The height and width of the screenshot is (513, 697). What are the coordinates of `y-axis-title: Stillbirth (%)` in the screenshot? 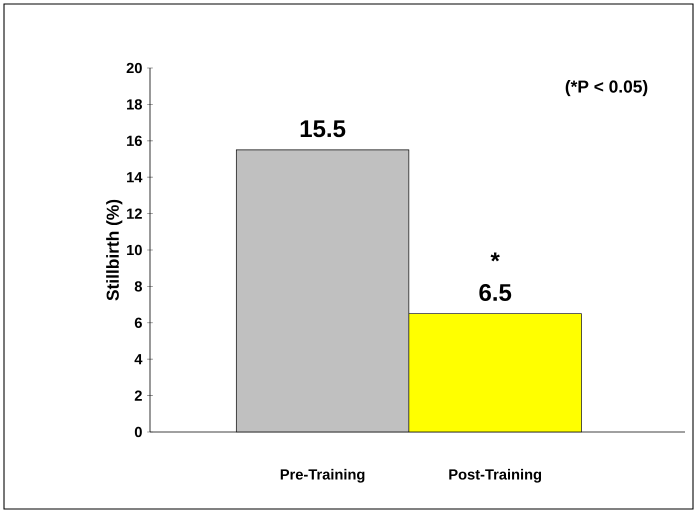 It's located at (114, 250).